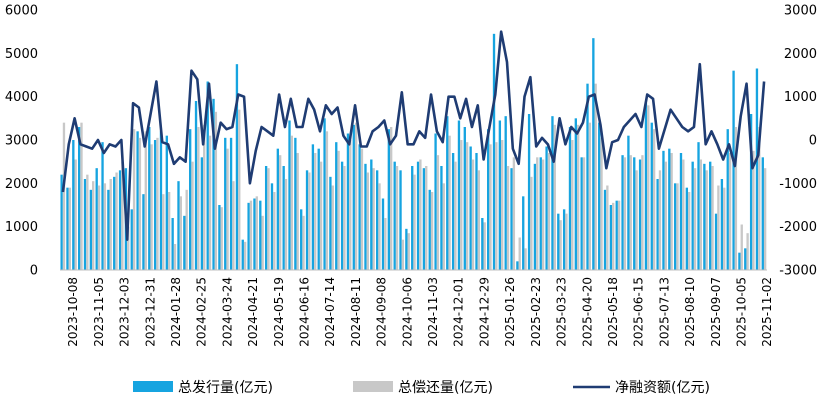 The height and width of the screenshot is (414, 827). Describe the element at coordinates (225, 388) in the screenshot. I see `legend-label-issuance: 总发行量(亿元)` at that location.